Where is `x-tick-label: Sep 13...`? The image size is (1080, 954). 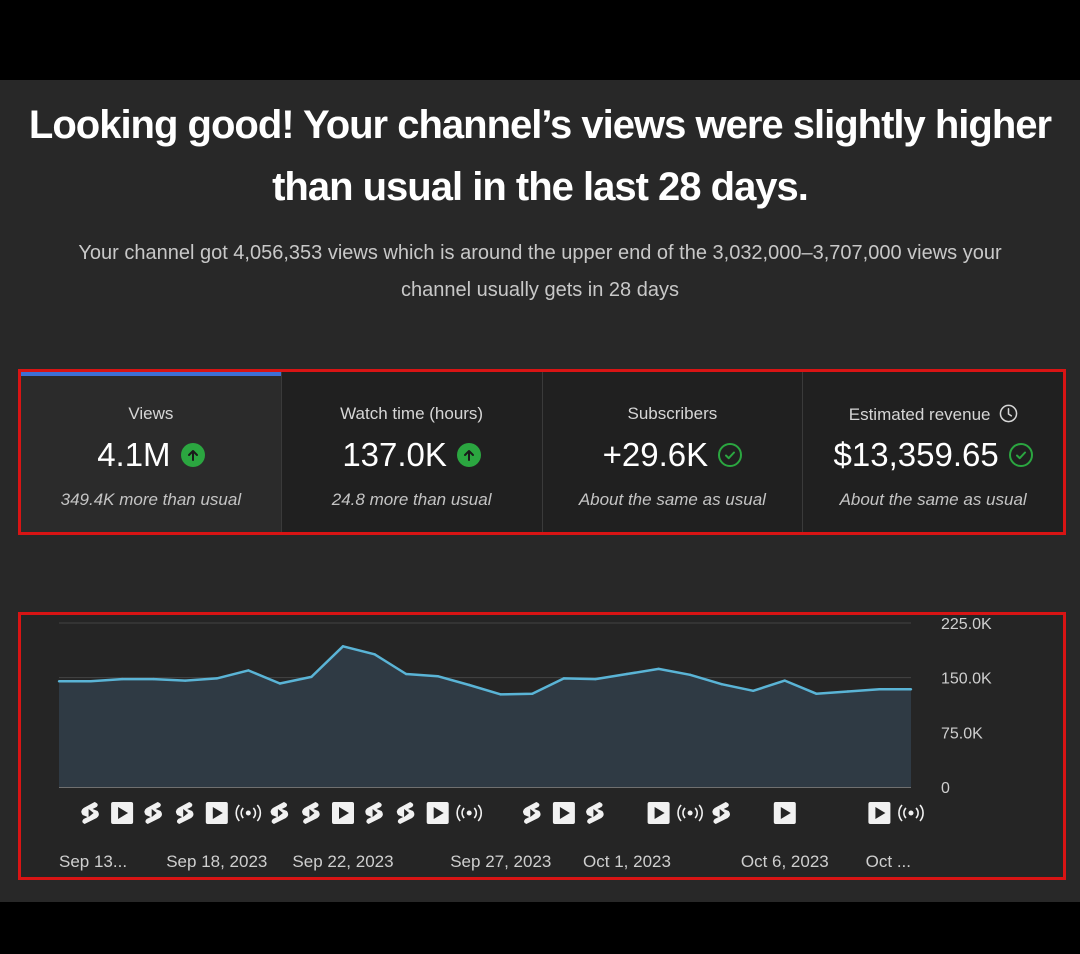
x-tick-label: Sep 13... is located at coordinates (93, 861).